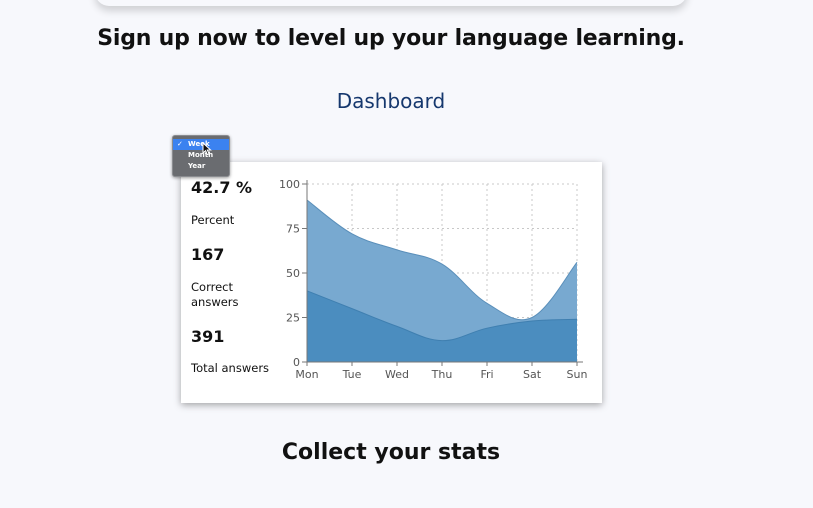  I want to click on period-option-month: Month, so click(201, 155).